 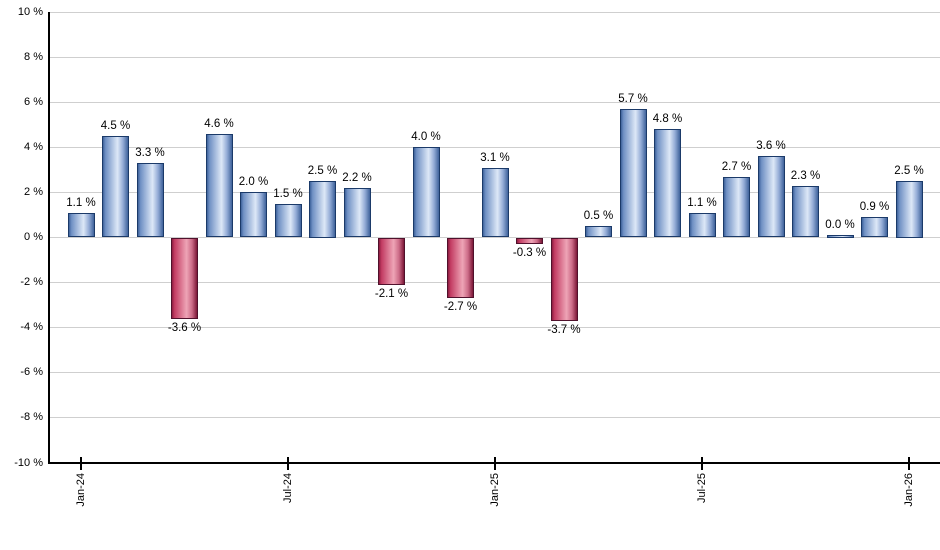 What do you see at coordinates (115, 126) in the screenshot?
I see `bar-value-label: 4.5 %` at bounding box center [115, 126].